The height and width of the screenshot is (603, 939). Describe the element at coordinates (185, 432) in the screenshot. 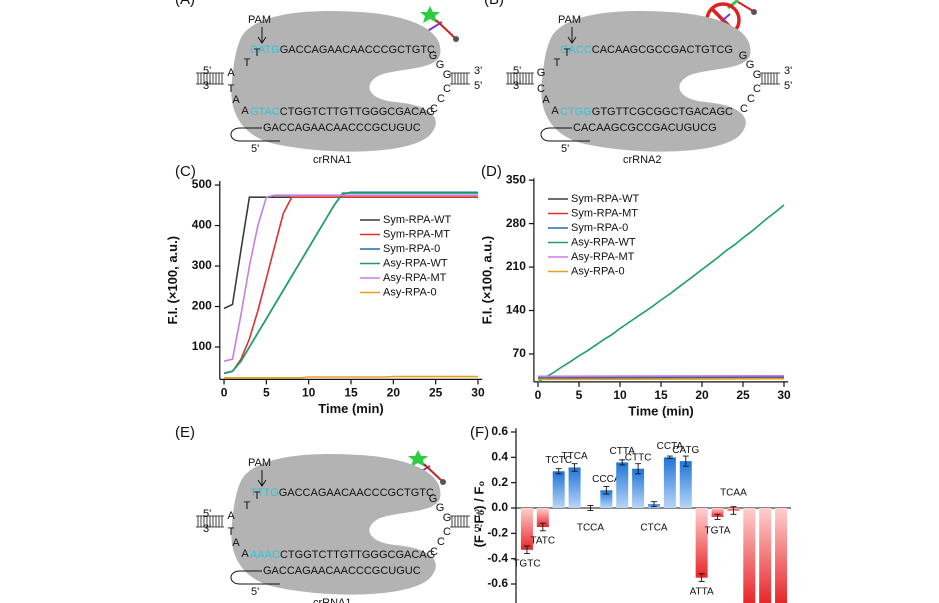

I see `panel-label: (E)` at that location.